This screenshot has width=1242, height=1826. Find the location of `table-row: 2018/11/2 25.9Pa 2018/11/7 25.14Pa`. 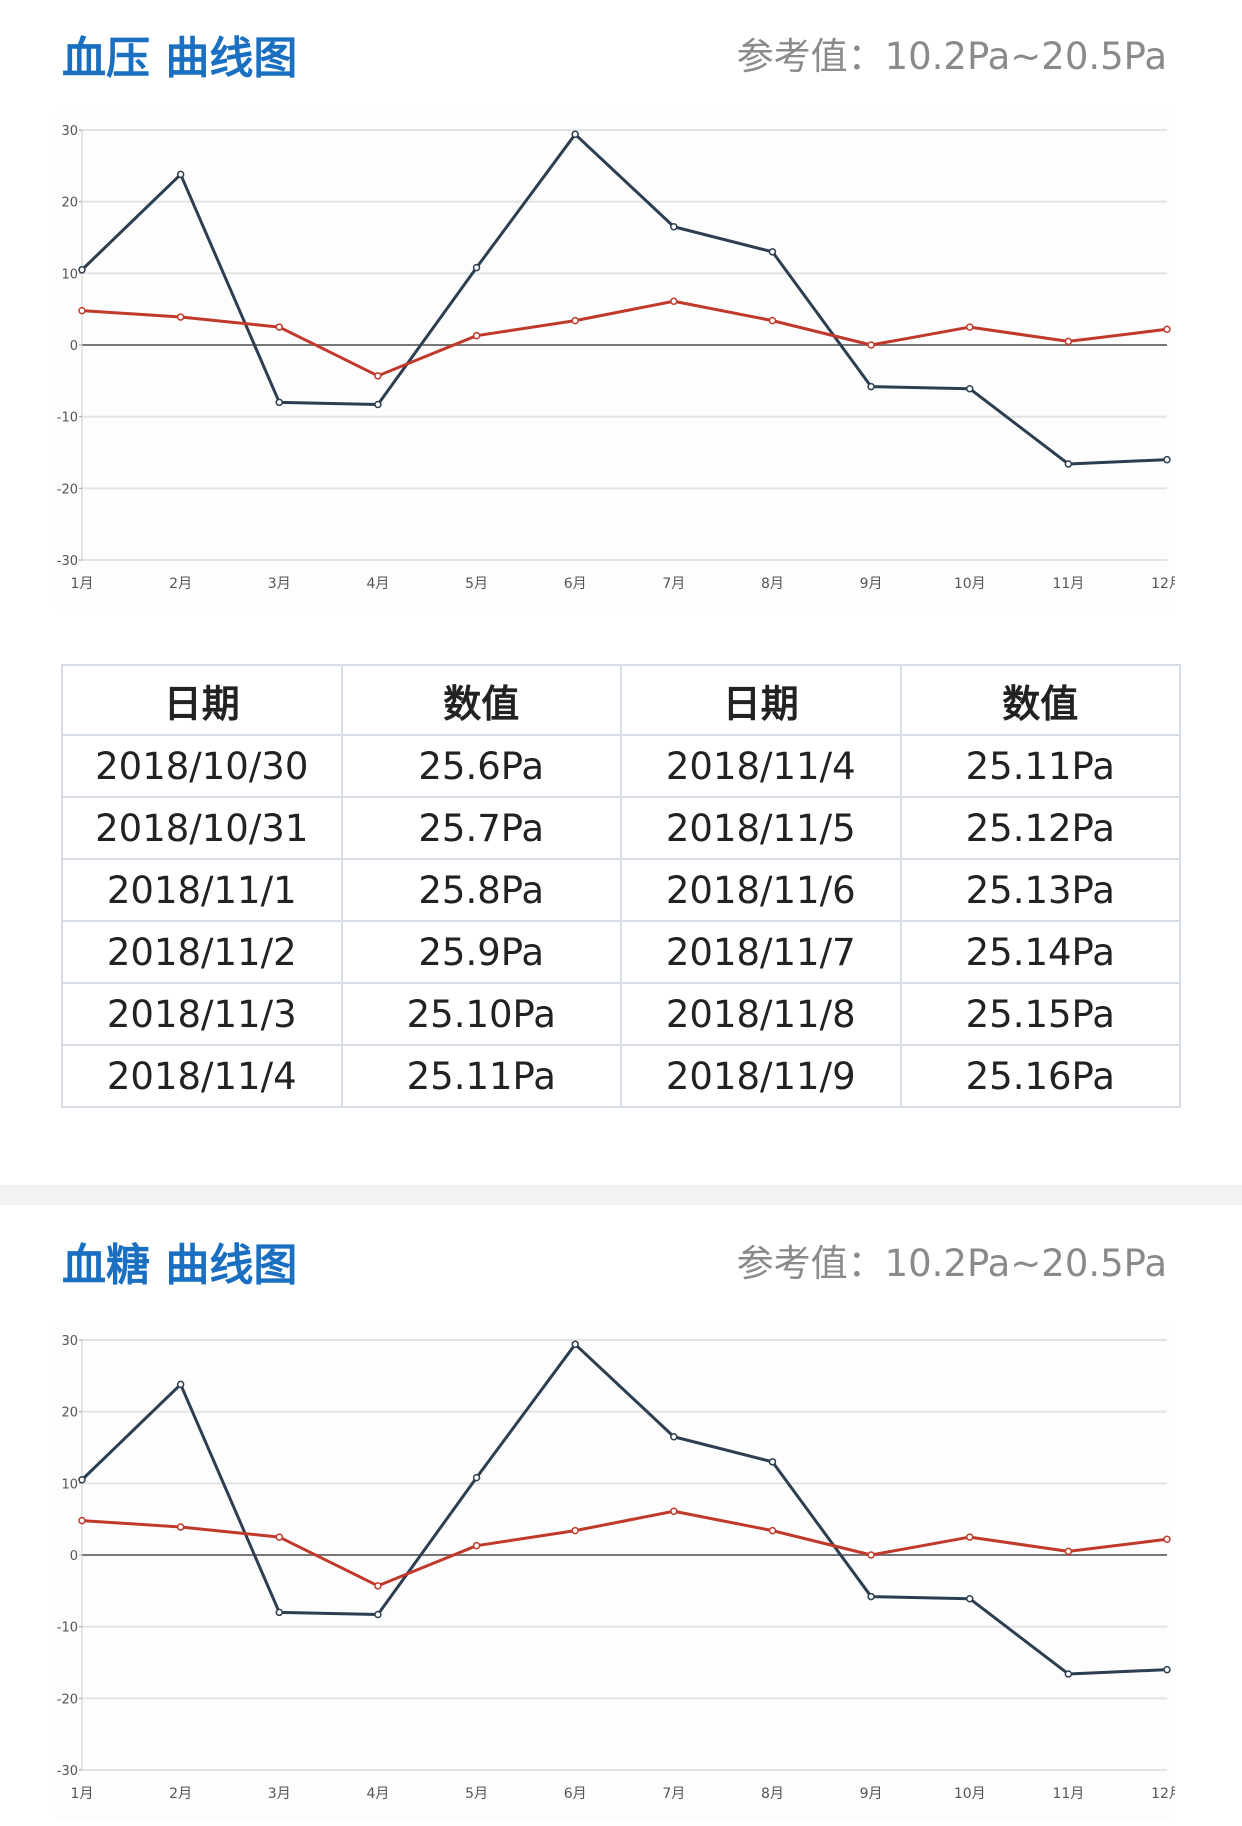

table-row: 2018/11/2 25.9Pa 2018/11/7 25.14Pa is located at coordinates (621, 952).